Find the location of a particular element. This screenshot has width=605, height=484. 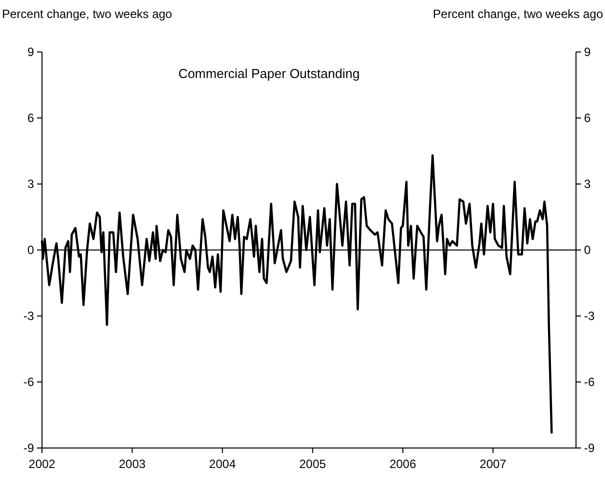

y-tick-label: 3 is located at coordinates (30, 184).